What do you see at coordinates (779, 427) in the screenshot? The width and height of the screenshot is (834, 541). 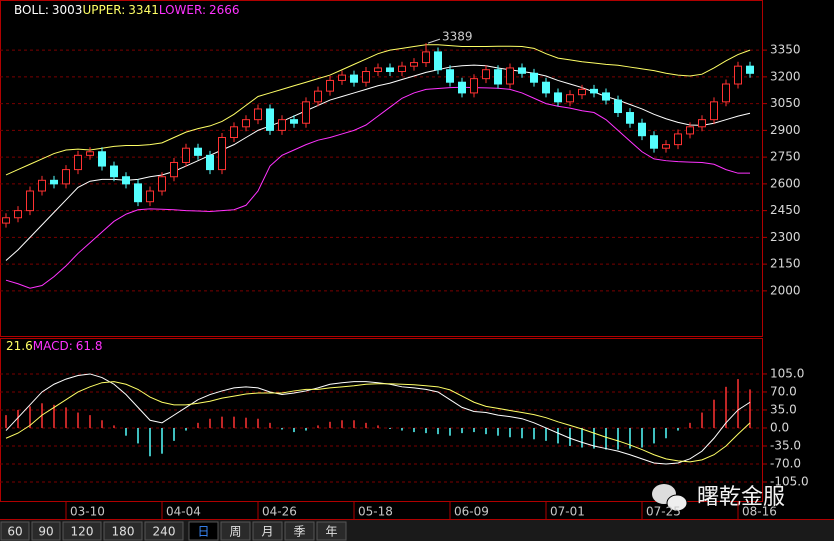 I see `y-tick-label: 0.0` at bounding box center [779, 427].